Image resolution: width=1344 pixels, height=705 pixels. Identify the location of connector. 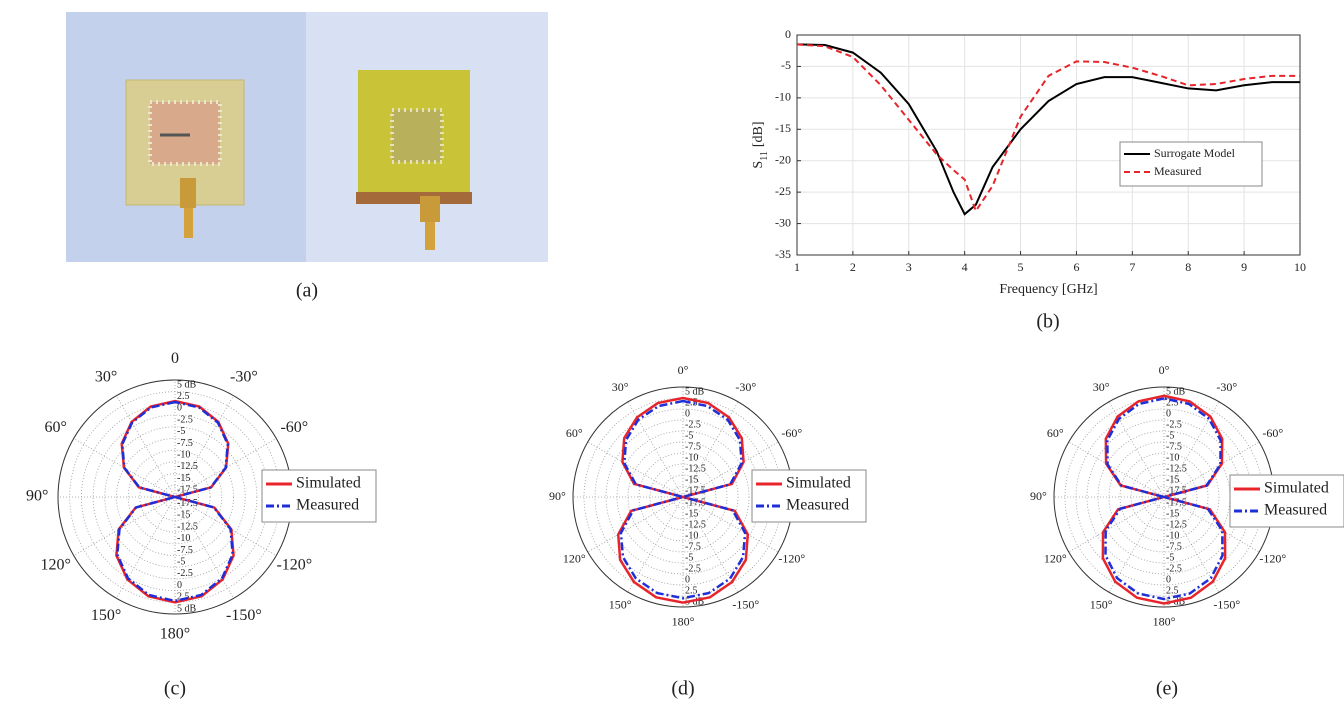
(188, 193).